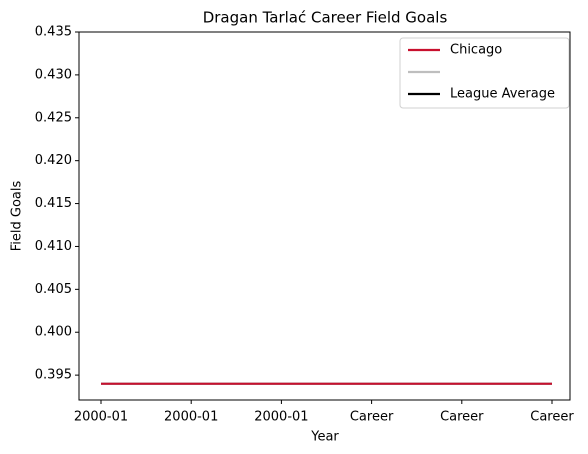 The height and width of the screenshot is (454, 588). I want to click on y-tick-label: 0.430, so click(53, 74).